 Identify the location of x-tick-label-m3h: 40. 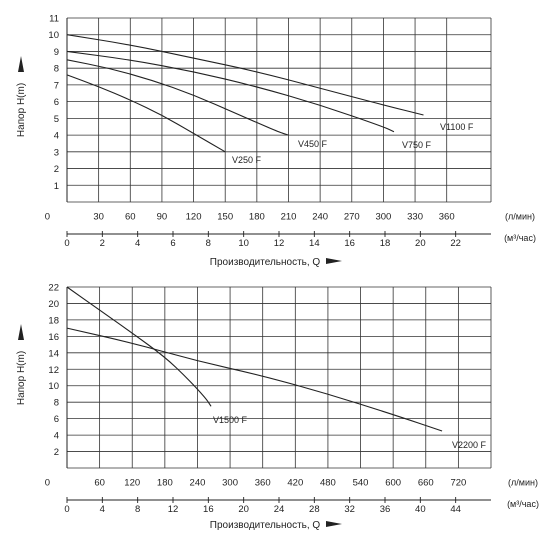
(420, 509).